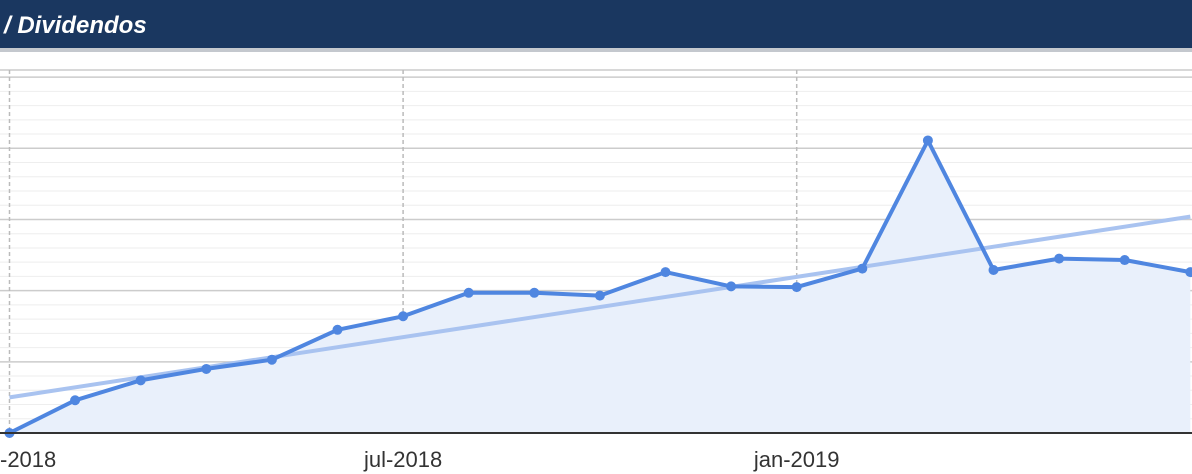  What do you see at coordinates (28, 459) in the screenshot?
I see `x-tick-label: -2018` at bounding box center [28, 459].